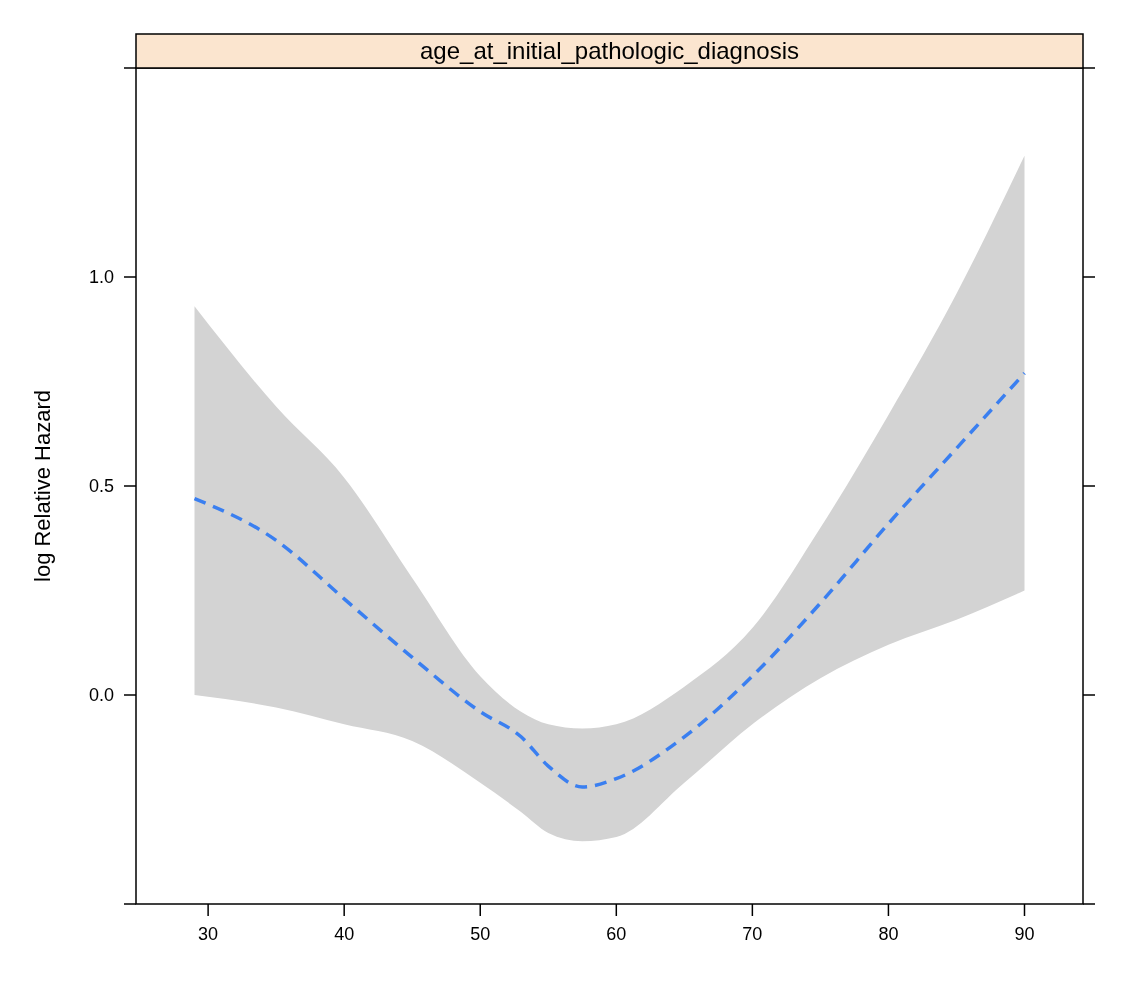 This screenshot has height=994, width=1129. What do you see at coordinates (1024, 934) in the screenshot?
I see `x-tick-label: 90` at bounding box center [1024, 934].